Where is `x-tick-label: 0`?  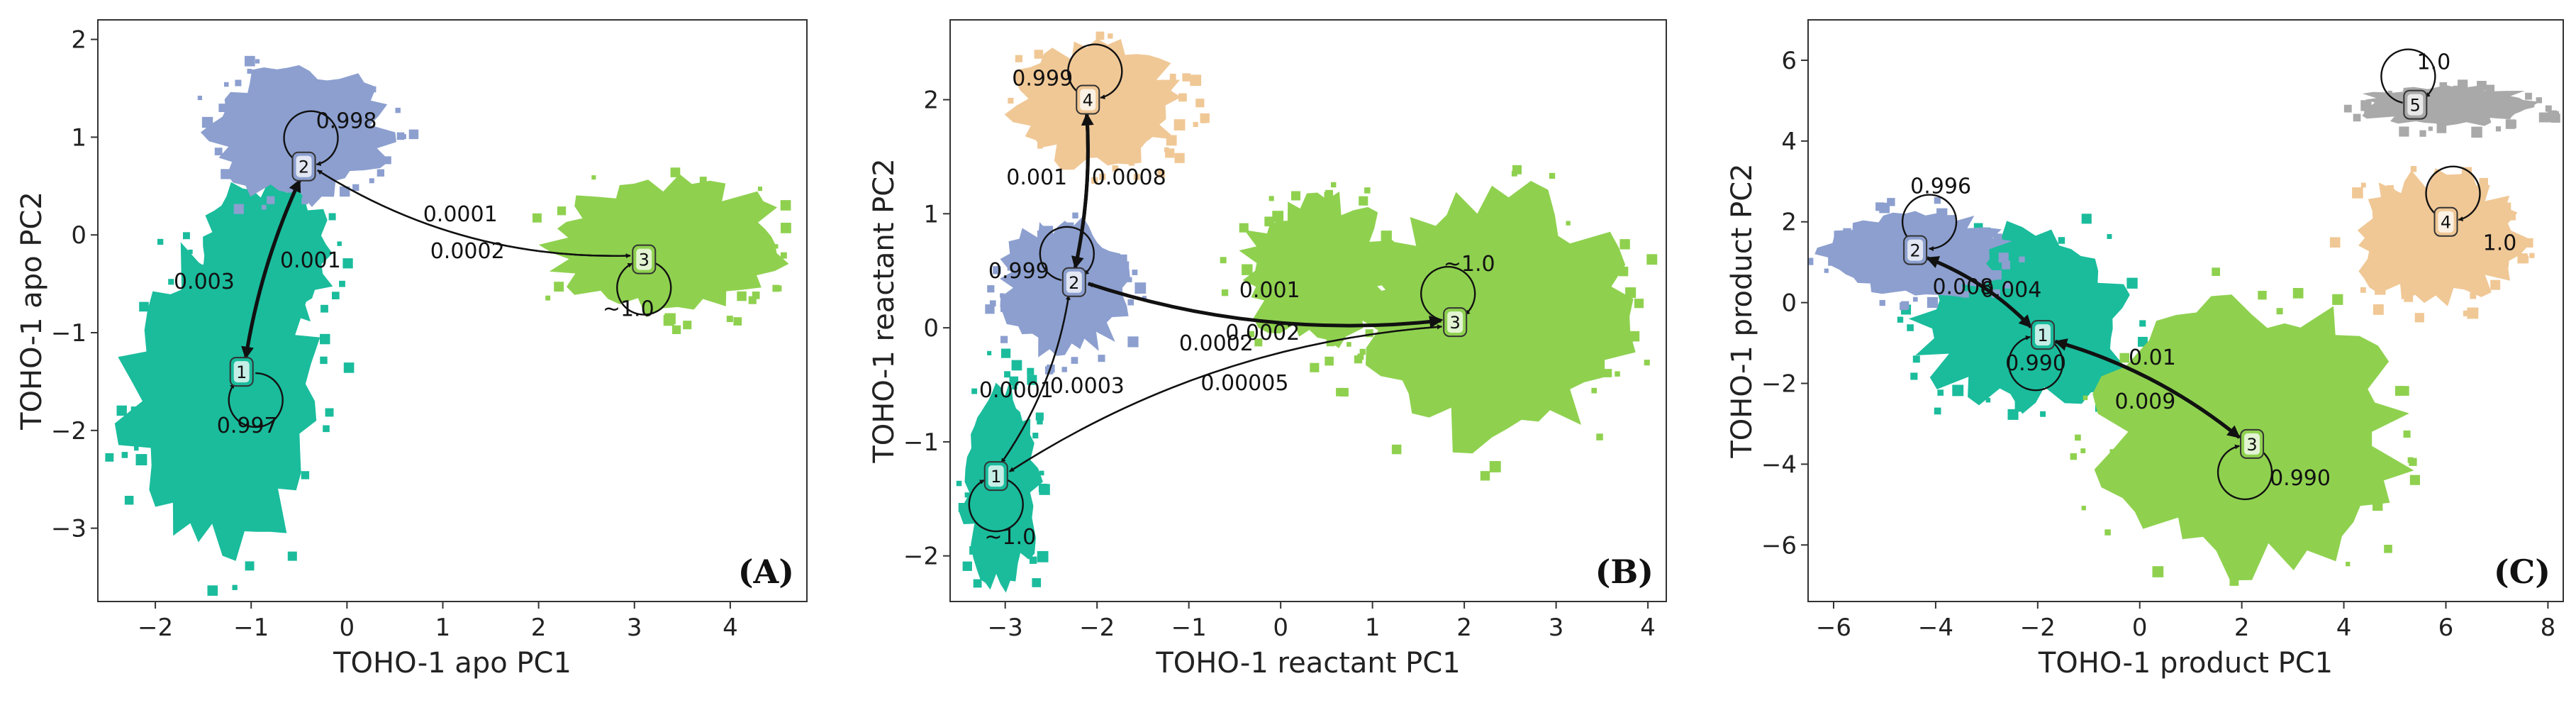
x-tick-label: 0 is located at coordinates (2140, 628).